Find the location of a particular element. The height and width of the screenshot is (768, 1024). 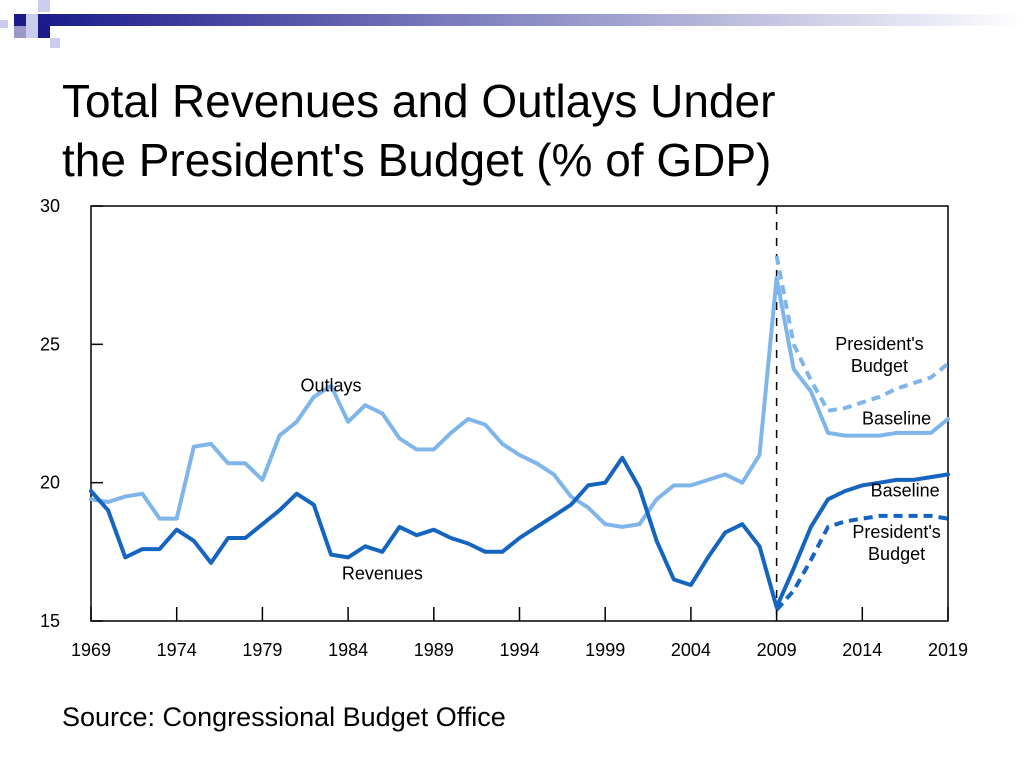

x-tick-label: 1974 is located at coordinates (177, 650).